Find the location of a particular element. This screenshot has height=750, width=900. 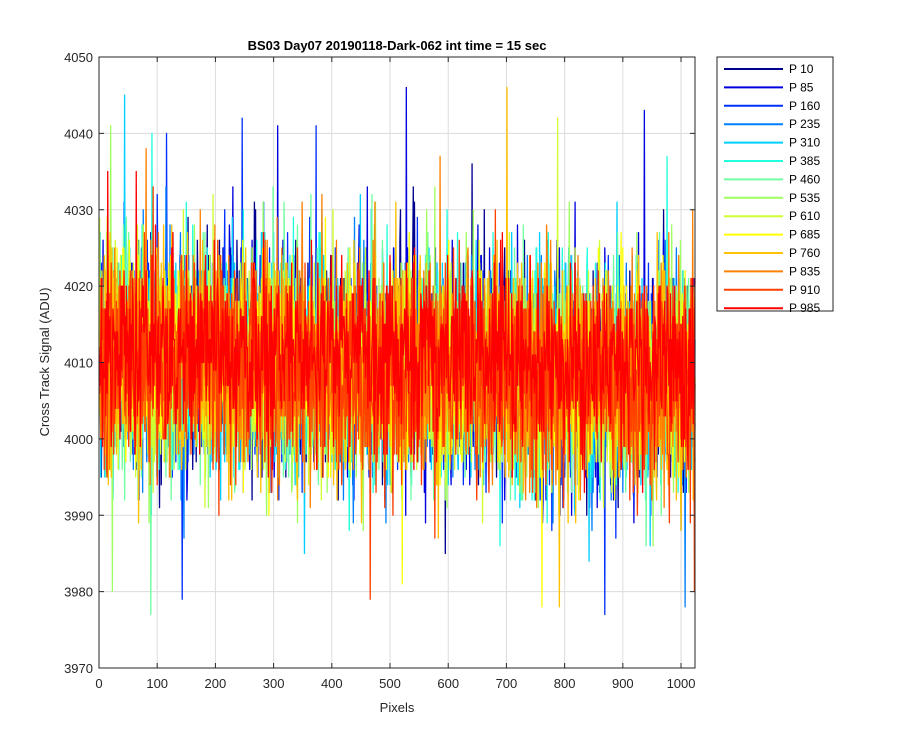

x-tick-label: 900 is located at coordinates (623, 683).